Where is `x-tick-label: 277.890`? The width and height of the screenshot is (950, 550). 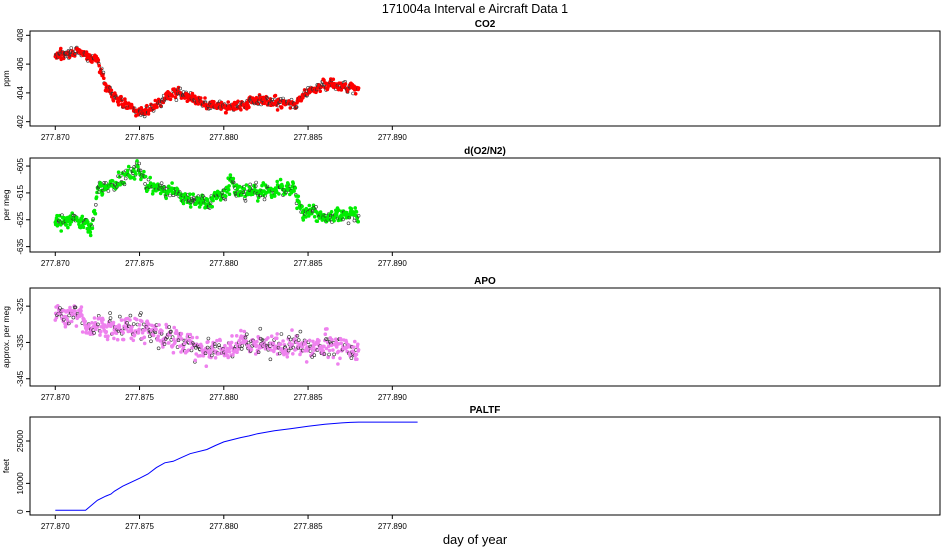 x-tick-label: 277.890 is located at coordinates (392, 397).